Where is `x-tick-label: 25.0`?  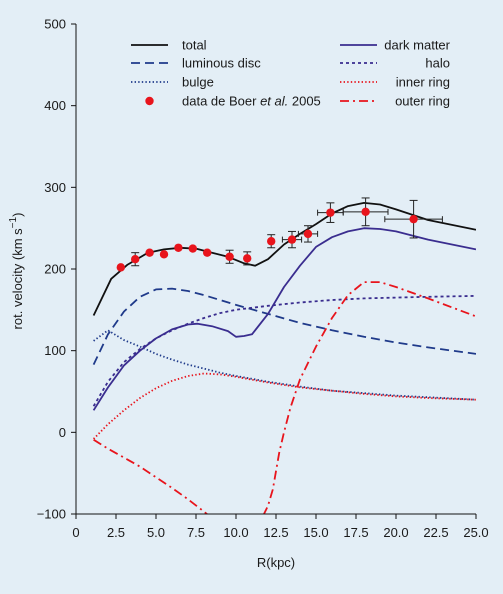 x-tick-label: 25.0 is located at coordinates (475, 532).